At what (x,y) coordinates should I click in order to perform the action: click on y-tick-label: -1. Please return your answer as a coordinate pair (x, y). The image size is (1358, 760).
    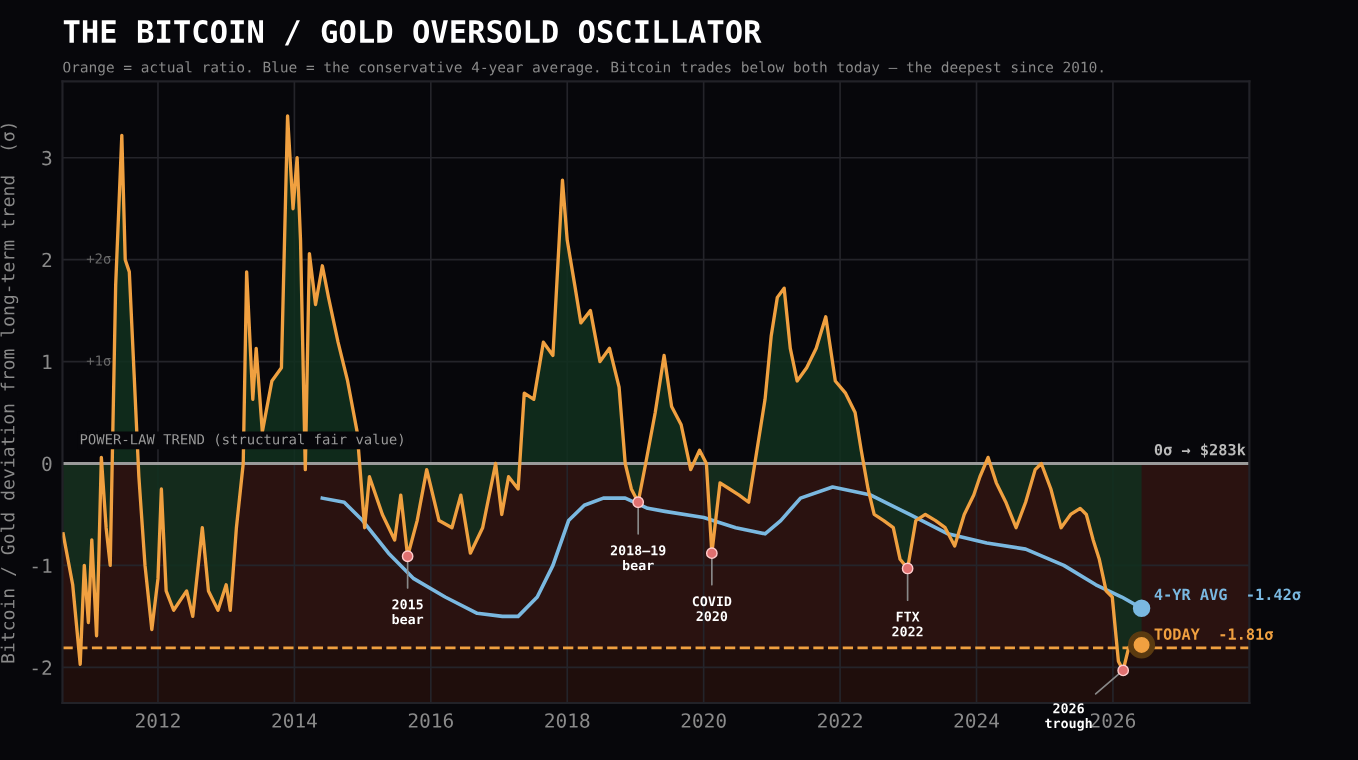
    Looking at the image, I should click on (42, 565).